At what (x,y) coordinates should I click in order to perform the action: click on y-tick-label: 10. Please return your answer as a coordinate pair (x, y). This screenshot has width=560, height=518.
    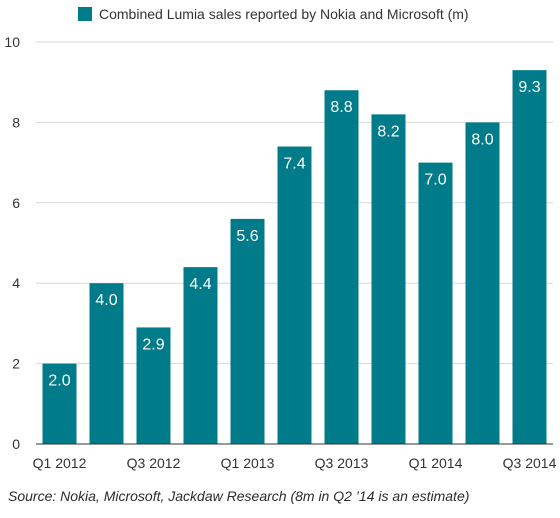
    Looking at the image, I should click on (12, 42).